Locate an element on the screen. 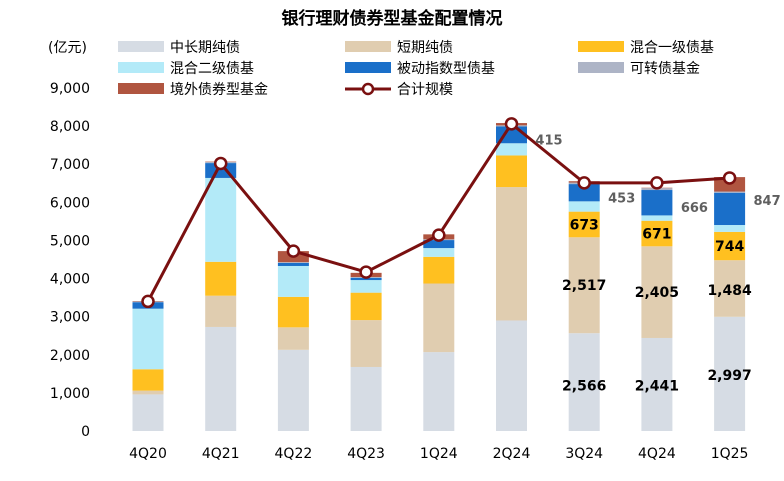 This screenshot has height=481, width=784. data-label-1Q25: 2,997 is located at coordinates (729, 376).